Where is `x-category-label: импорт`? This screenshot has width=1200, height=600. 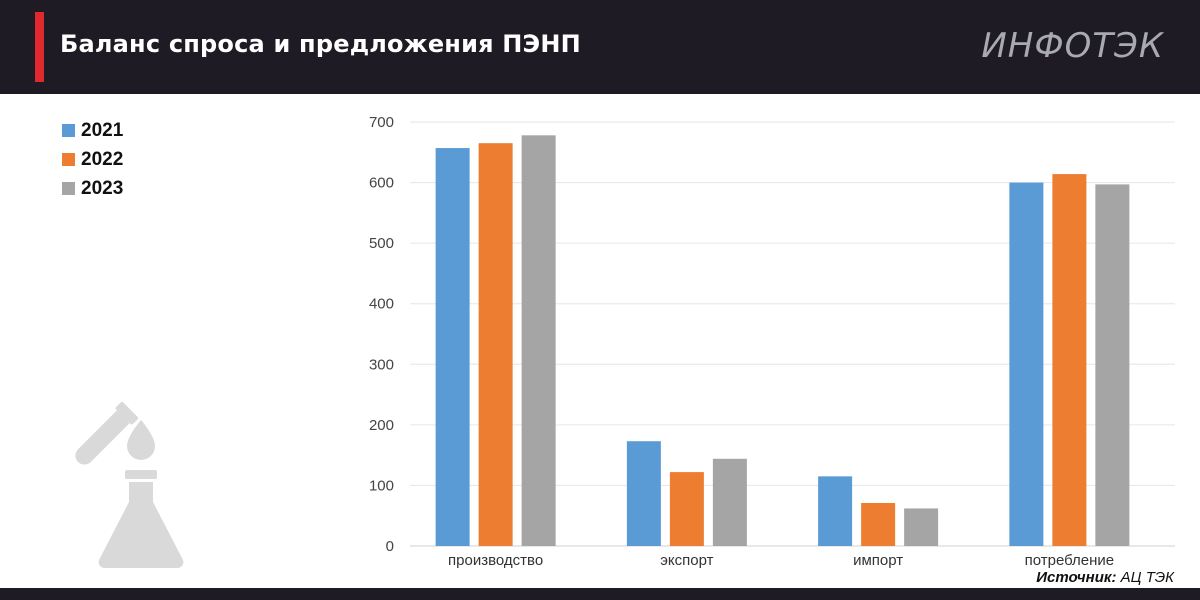
x-category-label: импорт is located at coordinates (878, 560).